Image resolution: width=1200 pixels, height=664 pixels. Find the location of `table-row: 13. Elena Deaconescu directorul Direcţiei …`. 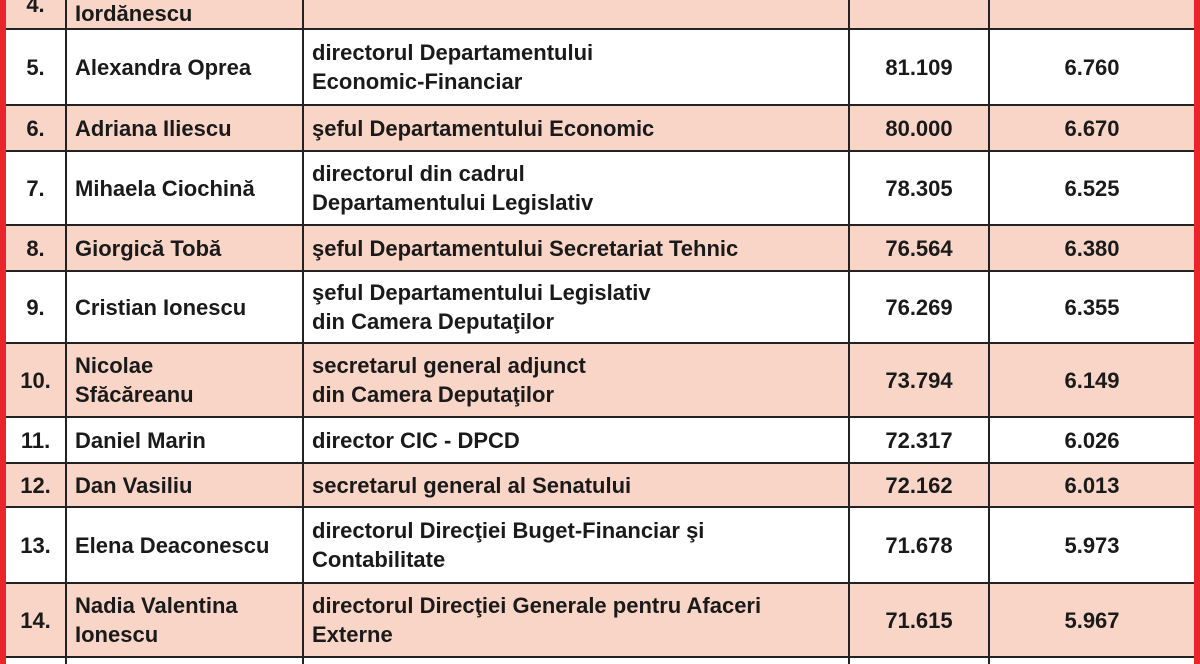

table-row: 13. Elena Deaconescu directorul Direcţiei … is located at coordinates (600, 544).